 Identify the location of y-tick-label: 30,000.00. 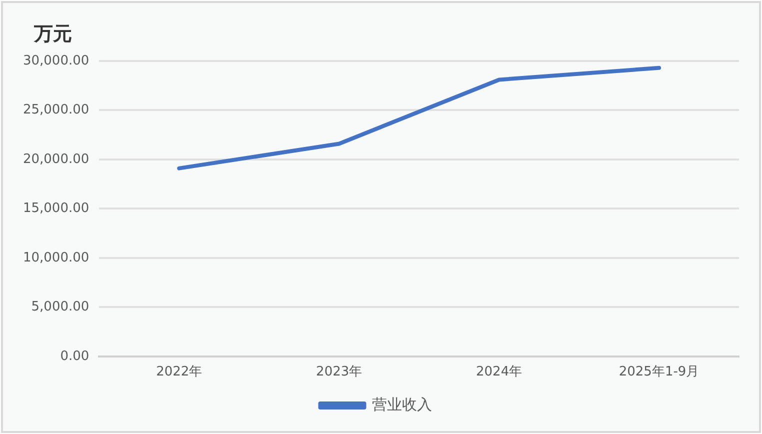
(56, 60).